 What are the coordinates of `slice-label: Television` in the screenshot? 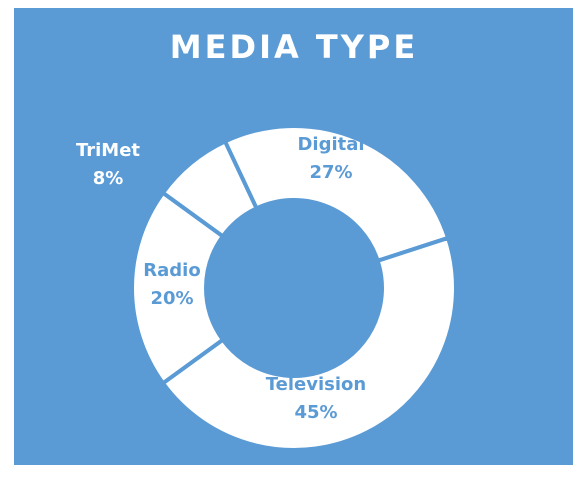 It's located at (316, 384).